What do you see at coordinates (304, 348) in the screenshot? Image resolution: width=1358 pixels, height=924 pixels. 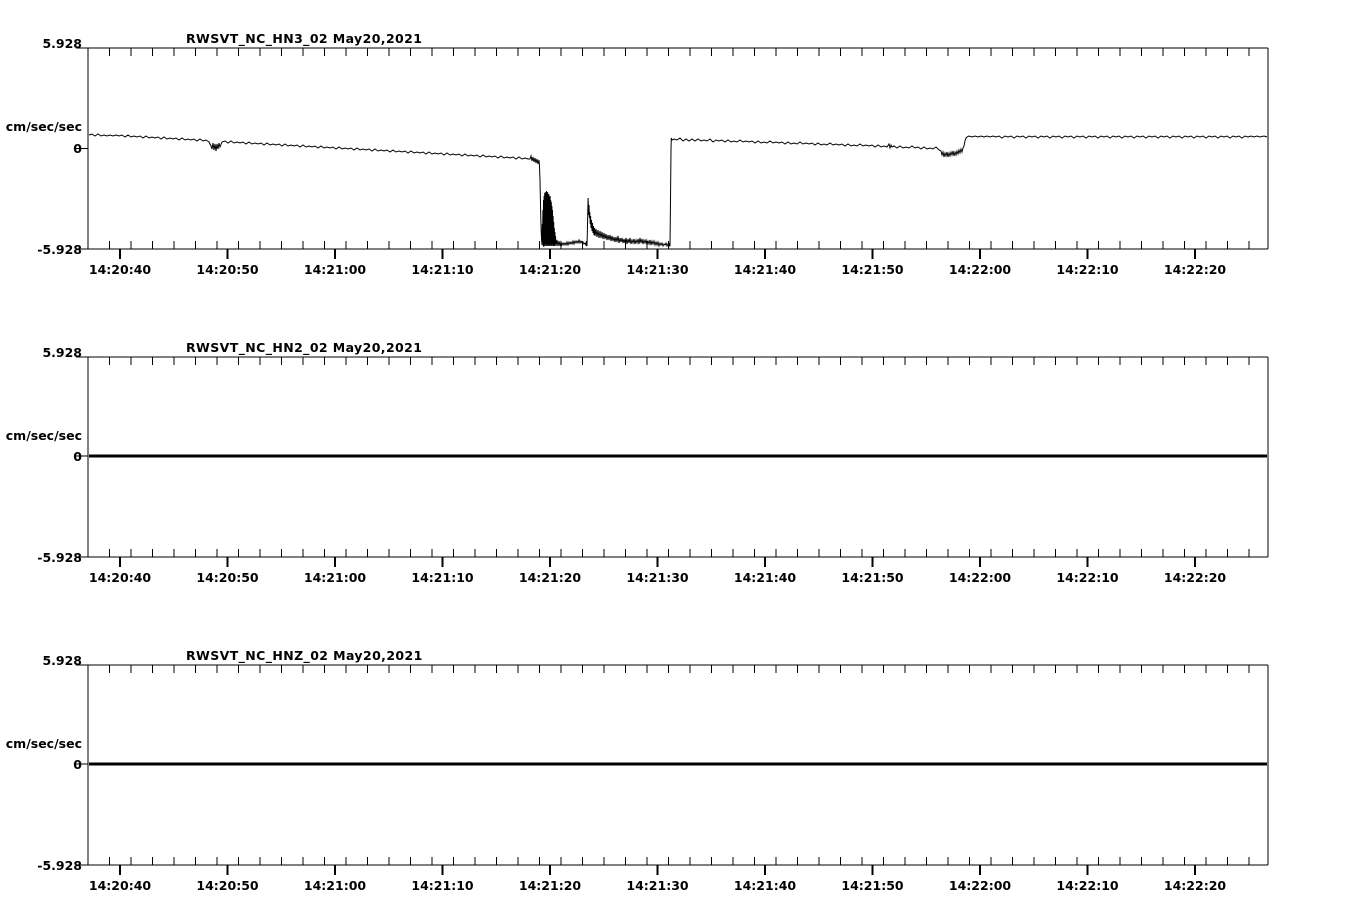 I see `panel-title-hn2: RWSVT_NC_HN2_02 May20,2021` at bounding box center [304, 348].